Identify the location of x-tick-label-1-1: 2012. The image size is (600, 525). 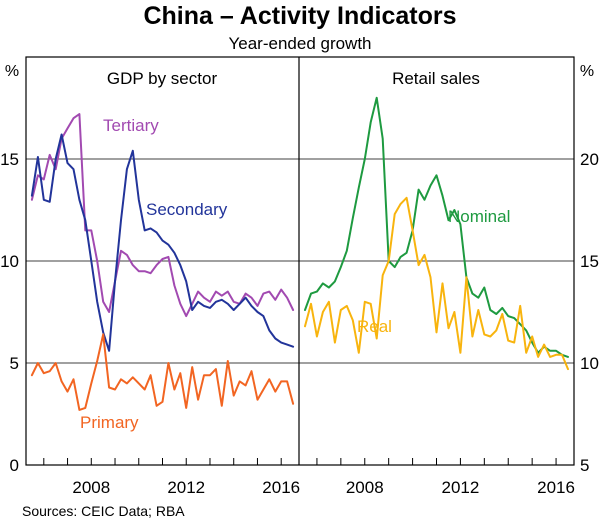
(460, 487).